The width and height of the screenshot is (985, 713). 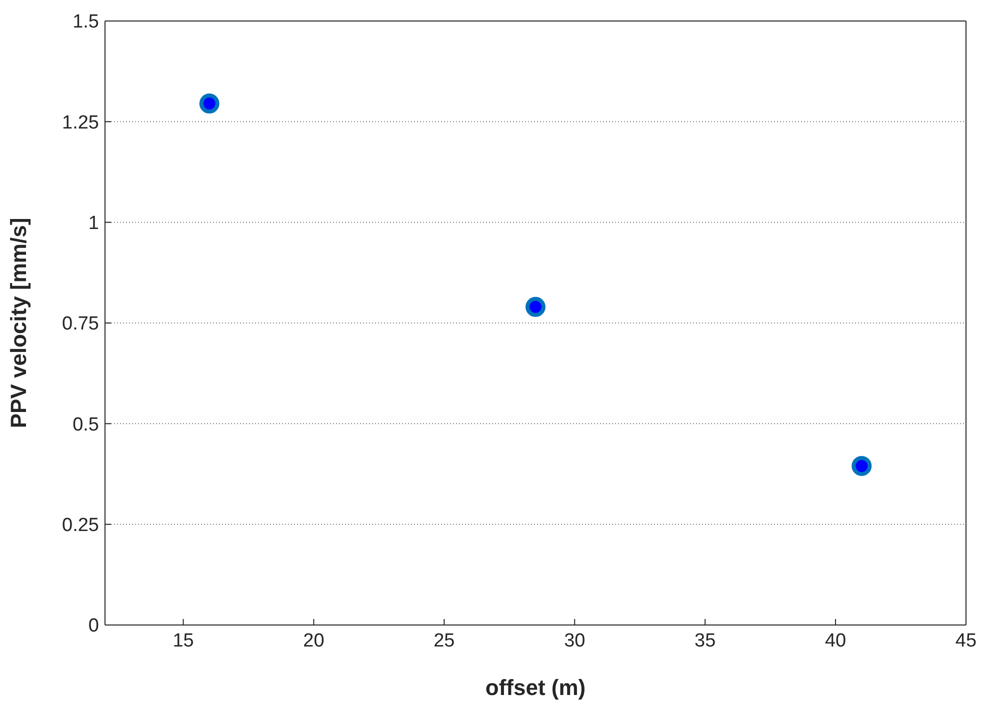 What do you see at coordinates (835, 641) in the screenshot?
I see `x-tick-label: 40` at bounding box center [835, 641].